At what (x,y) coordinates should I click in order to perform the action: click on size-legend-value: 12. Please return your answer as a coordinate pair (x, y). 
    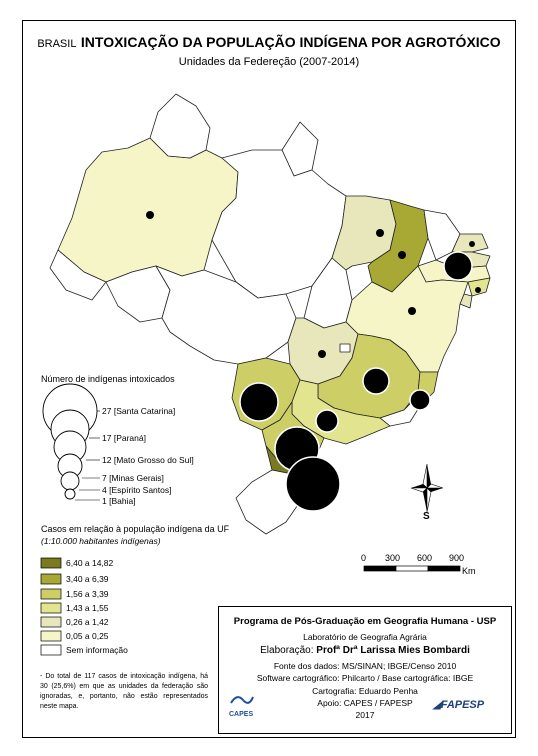
    Looking at the image, I should click on (107, 460).